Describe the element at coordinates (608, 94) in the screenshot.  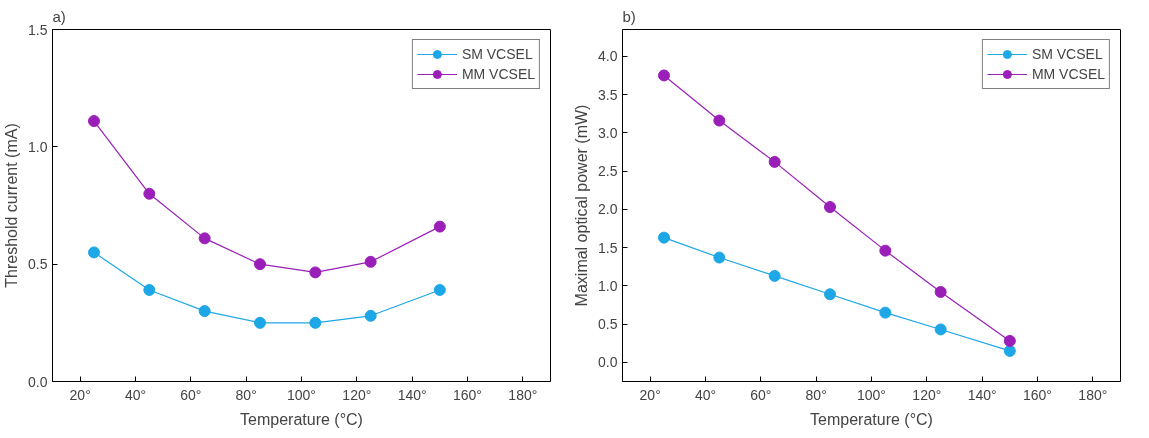
I see `y-tick-label: 3.5` at that location.